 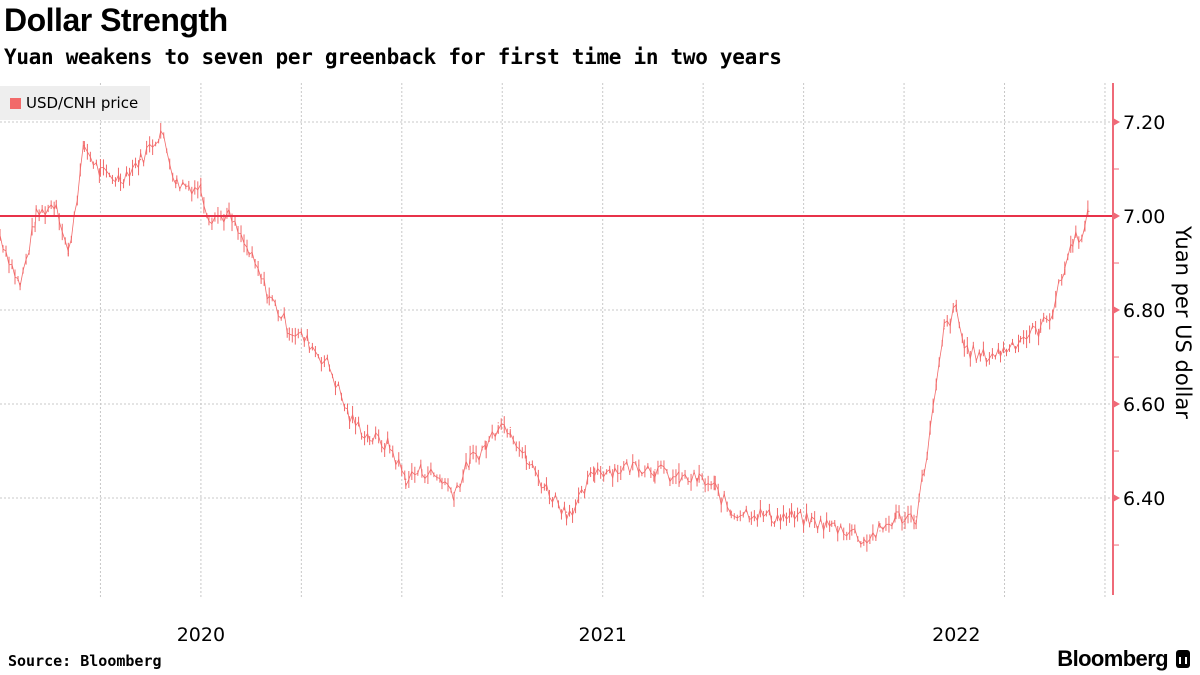 I want to click on source-note: Source: Bloomberg, so click(x=85, y=661).